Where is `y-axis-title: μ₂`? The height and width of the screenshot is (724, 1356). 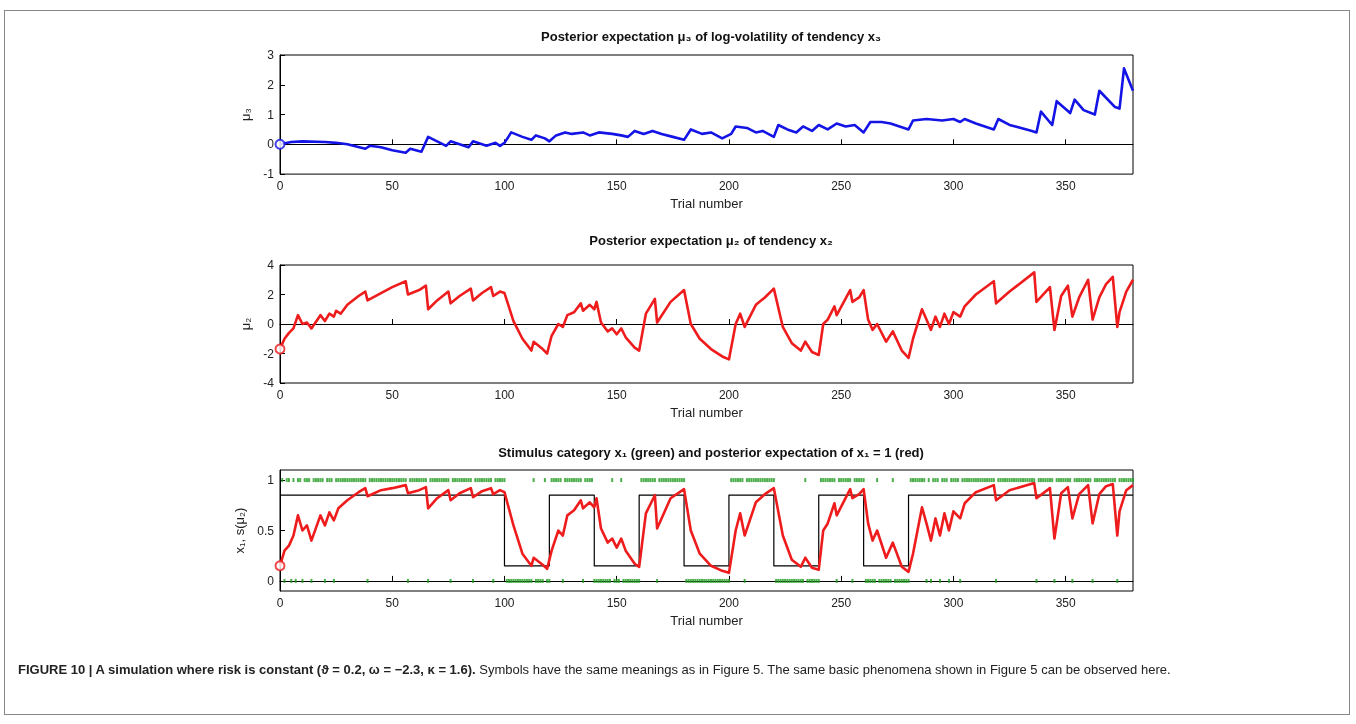 y-axis-title: μ₂ is located at coordinates (245, 324).